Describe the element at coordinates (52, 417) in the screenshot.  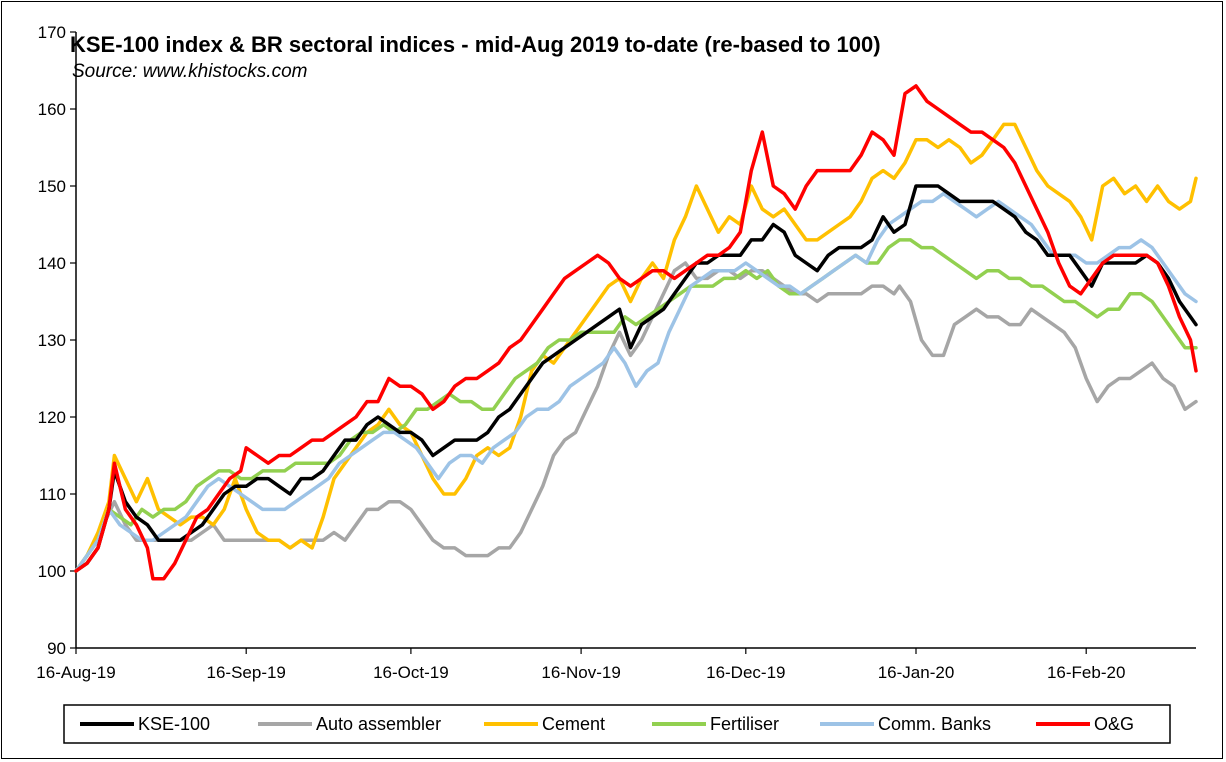
I see `y-tick-label: 120` at that location.